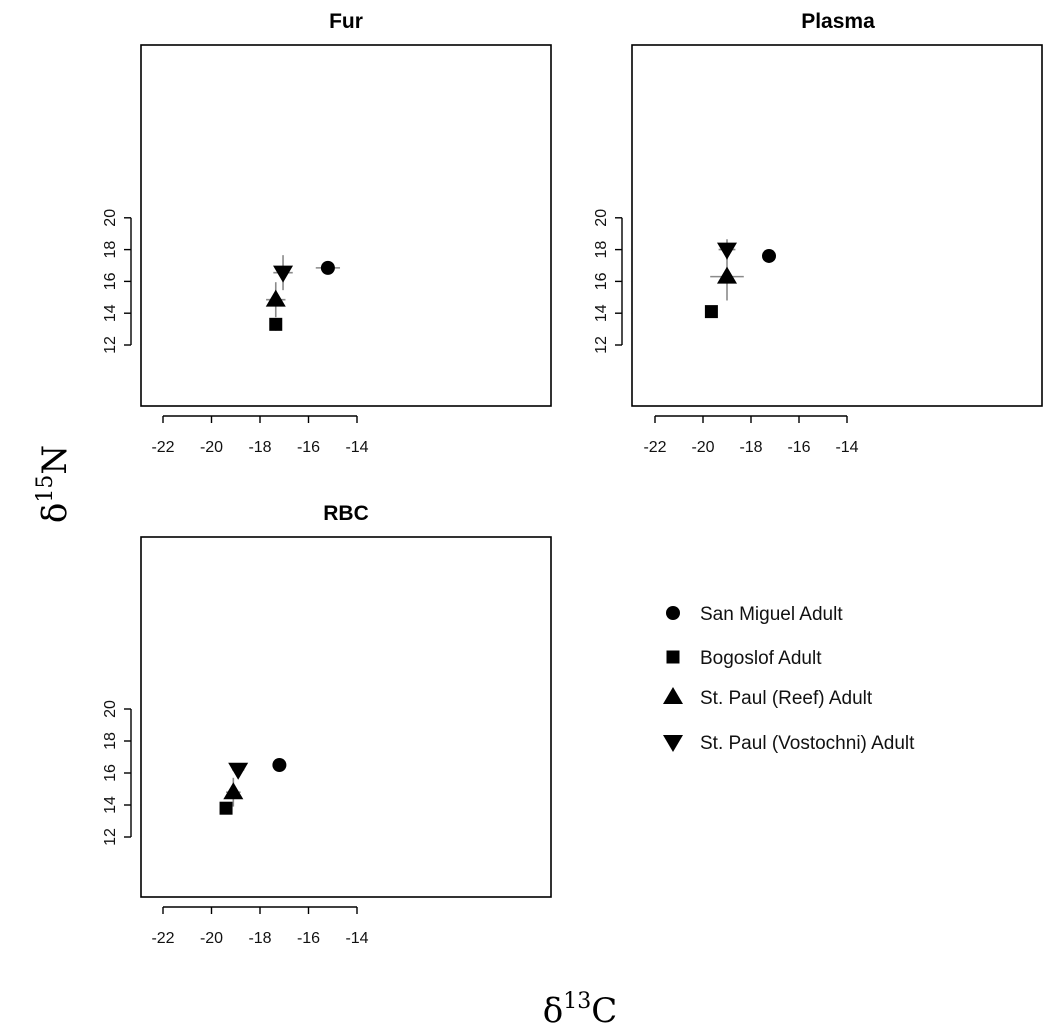 The height and width of the screenshot is (1030, 1058). What do you see at coordinates (260, 926) in the screenshot?
I see `x-axis-rbc: -22 -20 -18 -16 -14` at bounding box center [260, 926].